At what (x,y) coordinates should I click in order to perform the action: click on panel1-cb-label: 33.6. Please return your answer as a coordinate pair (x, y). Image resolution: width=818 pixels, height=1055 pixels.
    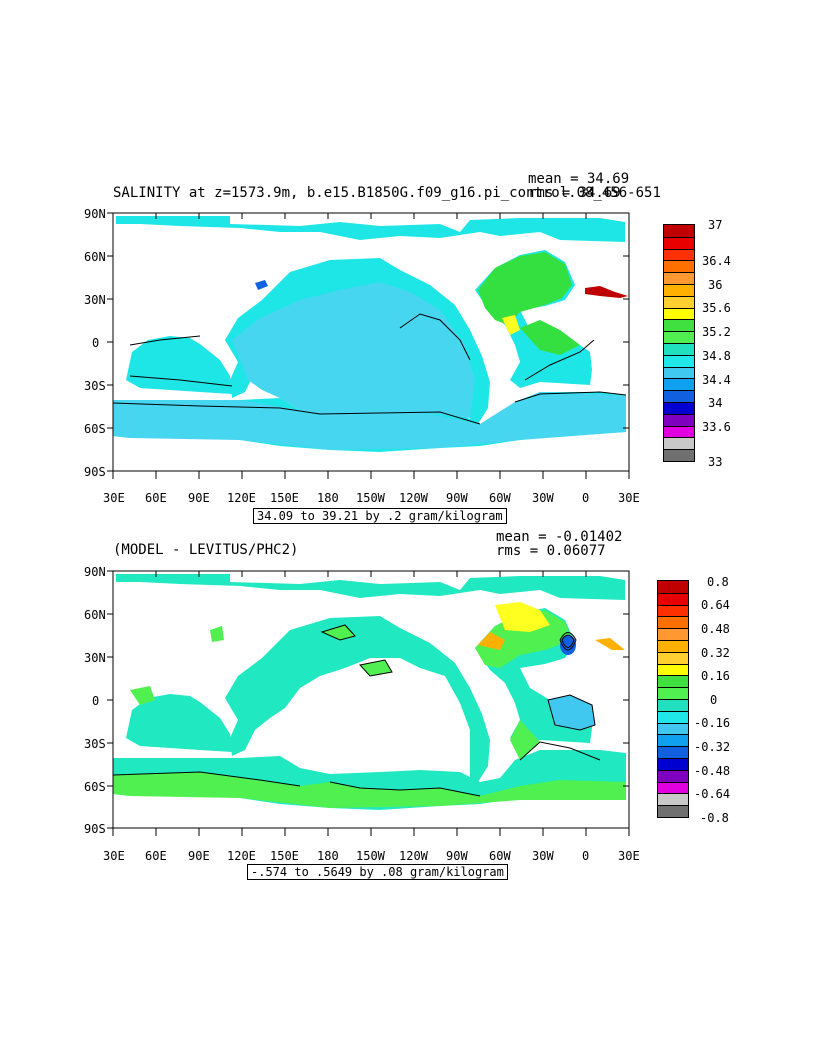
    Looking at the image, I should click on (716, 427).